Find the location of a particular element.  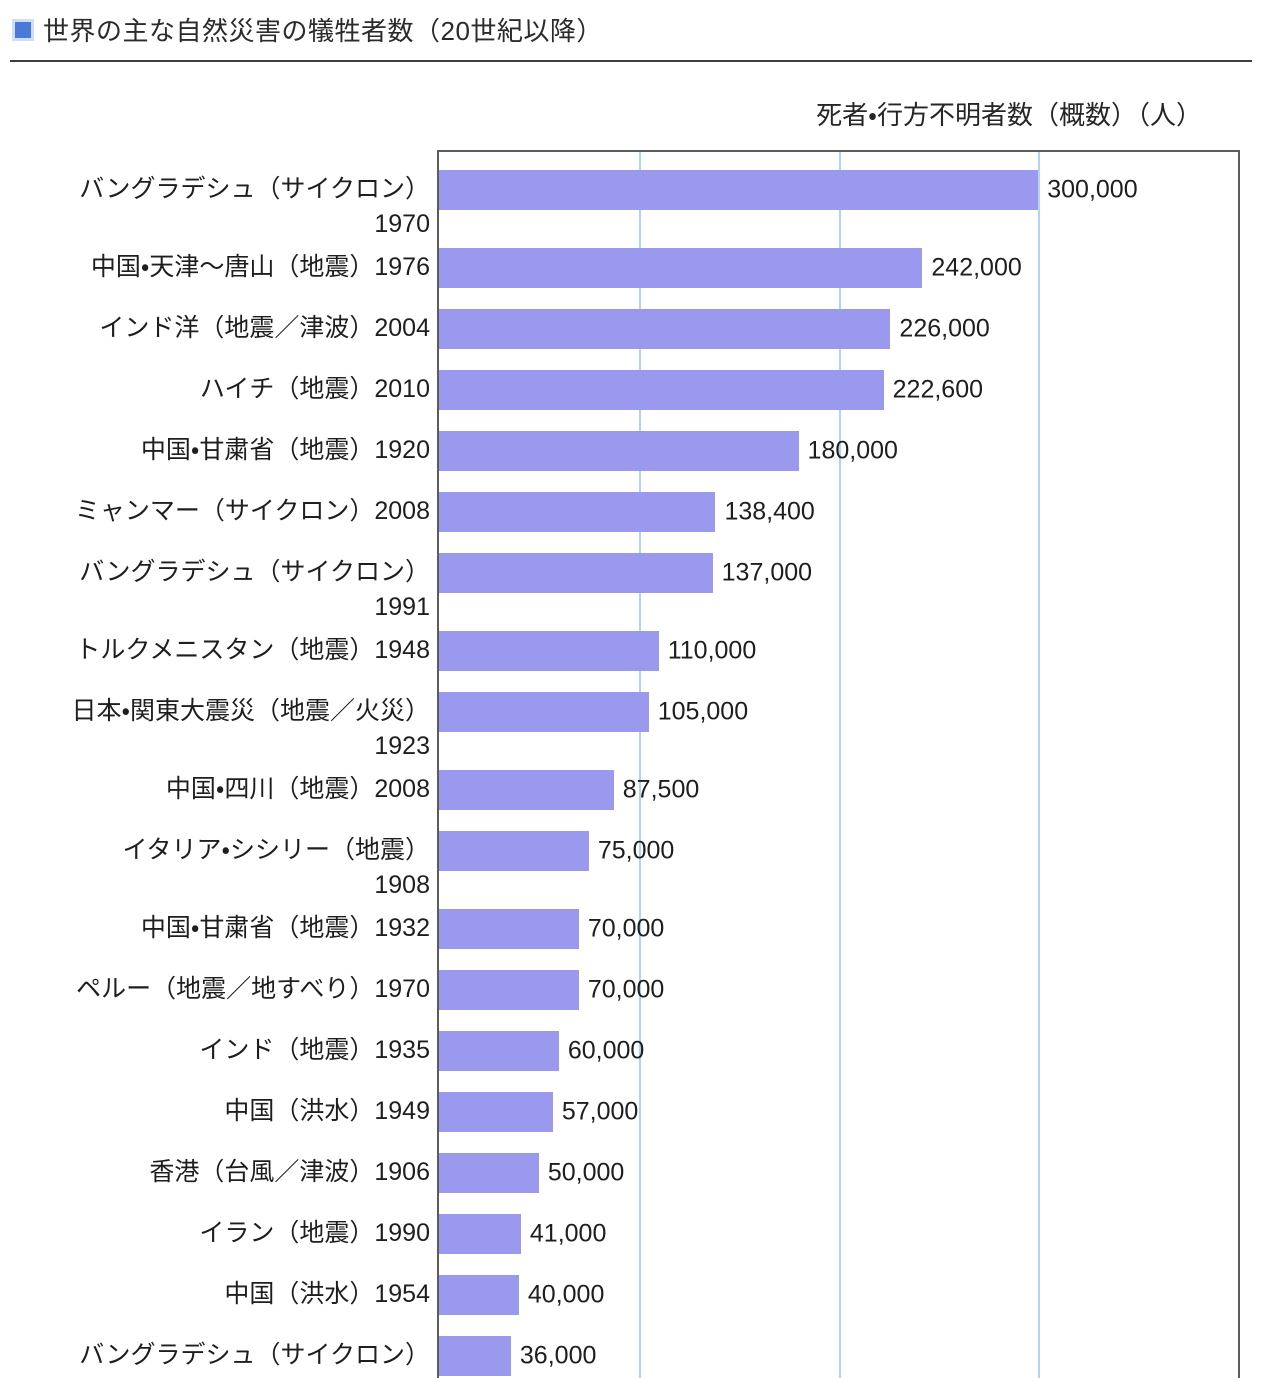

row-year: 1949 is located at coordinates (402, 1111).